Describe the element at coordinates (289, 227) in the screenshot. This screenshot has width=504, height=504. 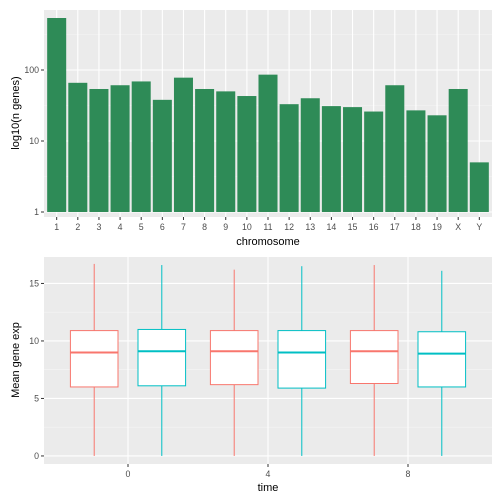
I see `bar-chart-x-tick-label: 12` at that location.